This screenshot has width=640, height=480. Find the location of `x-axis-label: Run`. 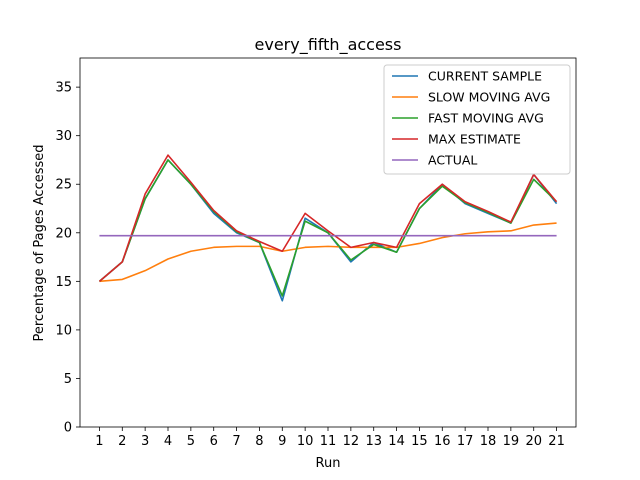

x-axis-label: Run is located at coordinates (328, 463).